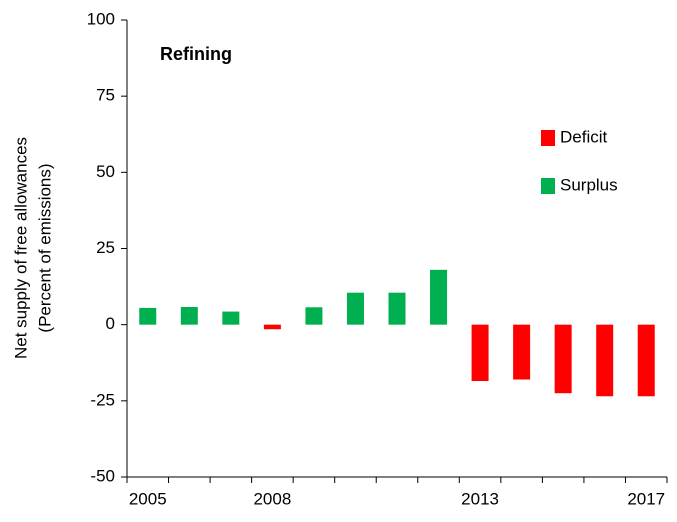 The width and height of the screenshot is (677, 522). I want to click on y-tick-label: 25, so click(105, 247).